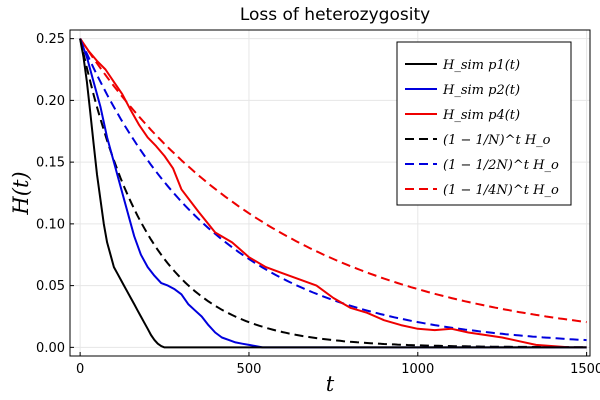 This screenshot has width=600, height=400. Describe the element at coordinates (50, 224) in the screenshot. I see `y-tick-label: 0.10` at that location.